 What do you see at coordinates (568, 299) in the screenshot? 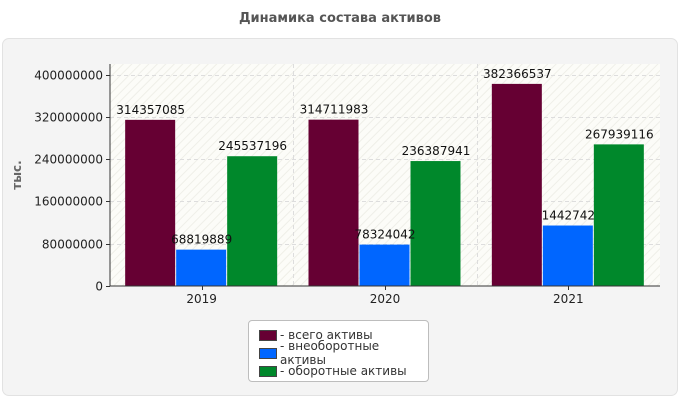
I see `x-tick-label: 2021` at bounding box center [568, 299].